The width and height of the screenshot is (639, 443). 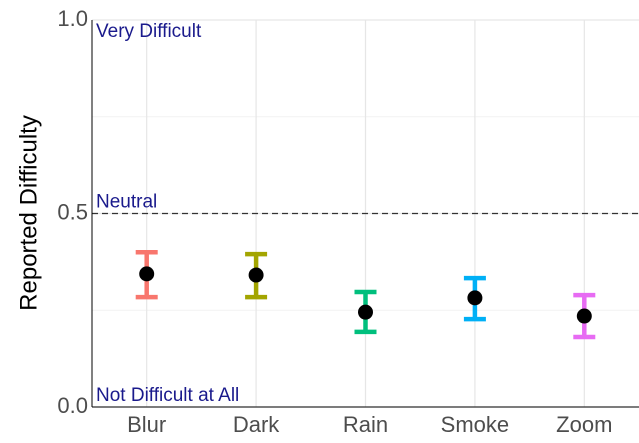 I want to click on y-tick-label: 1.0, so click(x=72, y=18).